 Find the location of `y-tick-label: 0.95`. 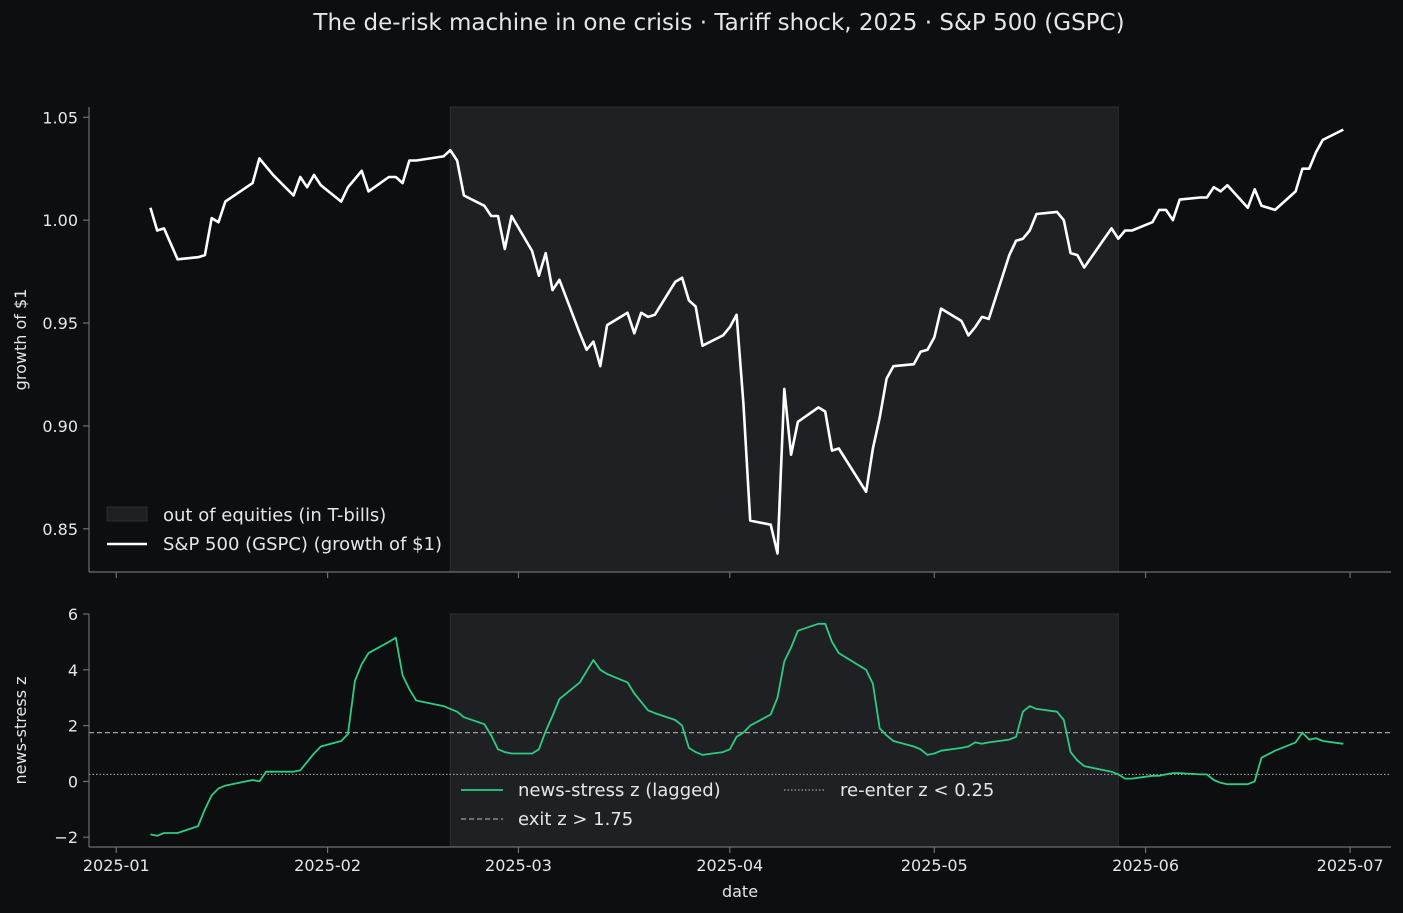

y-tick-label: 0.95 is located at coordinates (60, 323).